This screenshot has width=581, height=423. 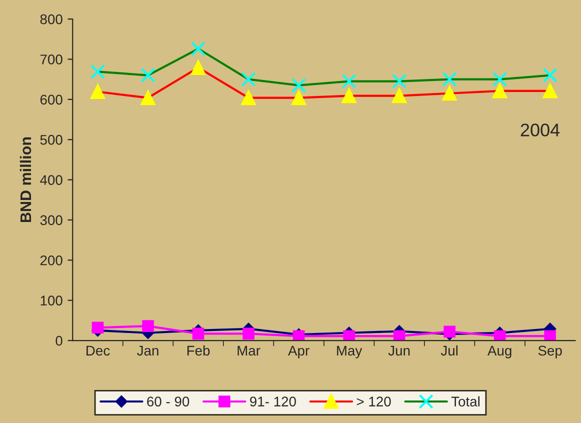 I want to click on y-tick-label: 200, so click(x=51, y=260).